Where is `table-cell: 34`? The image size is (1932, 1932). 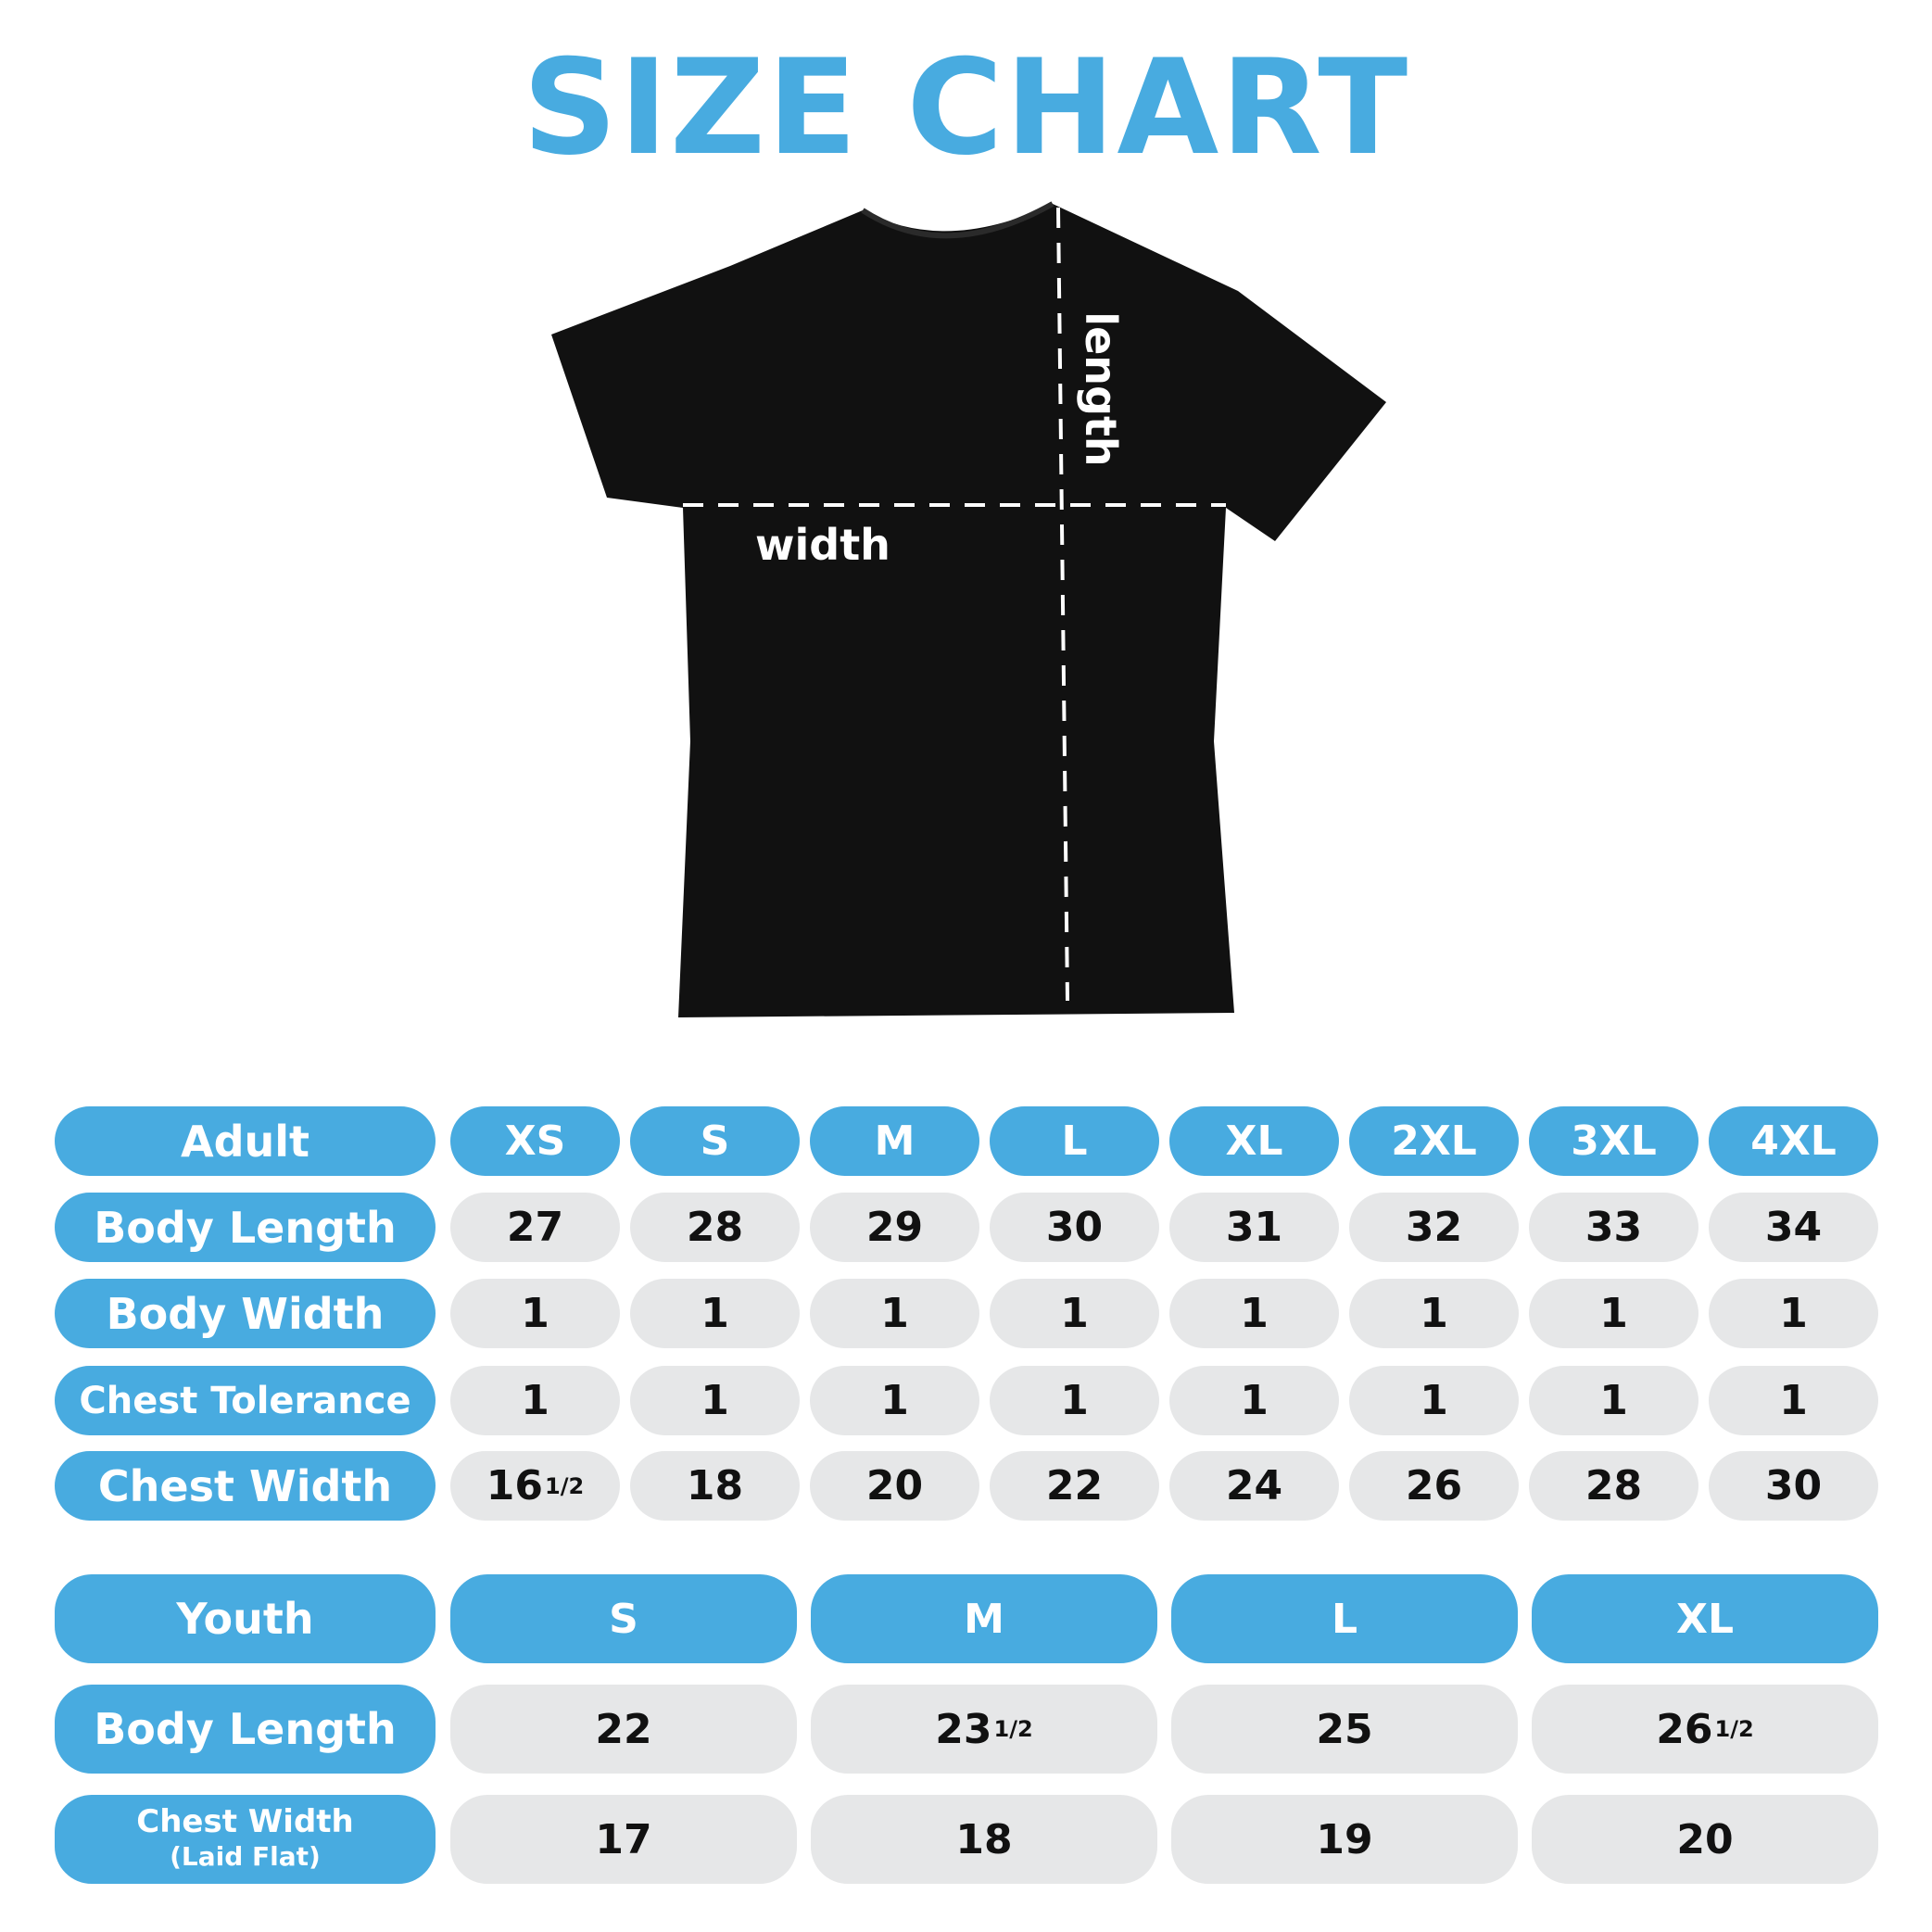 table-cell: 34 is located at coordinates (1794, 1227).